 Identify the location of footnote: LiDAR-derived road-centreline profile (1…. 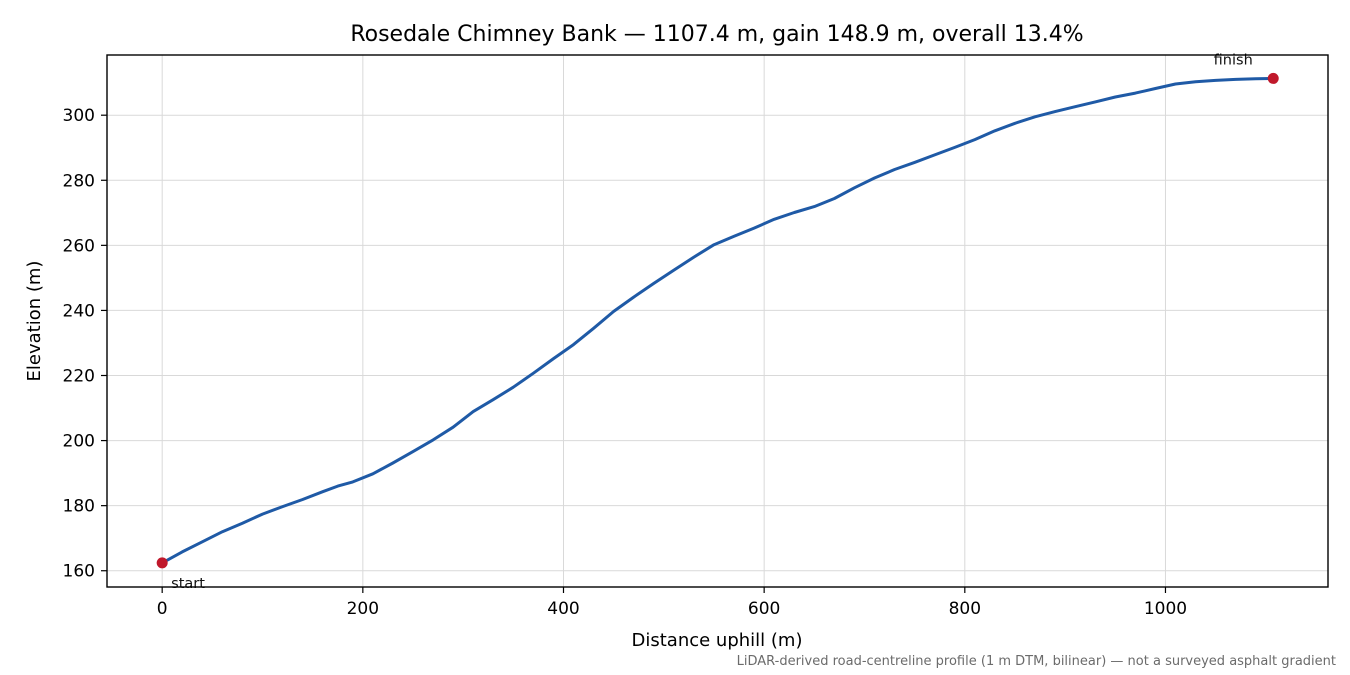
(1036, 661).